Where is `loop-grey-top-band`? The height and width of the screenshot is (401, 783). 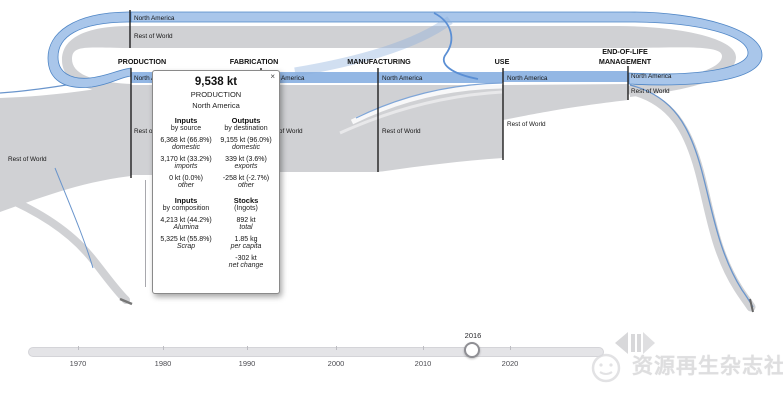 loop-grey-top-band is located at coordinates (433, 61).